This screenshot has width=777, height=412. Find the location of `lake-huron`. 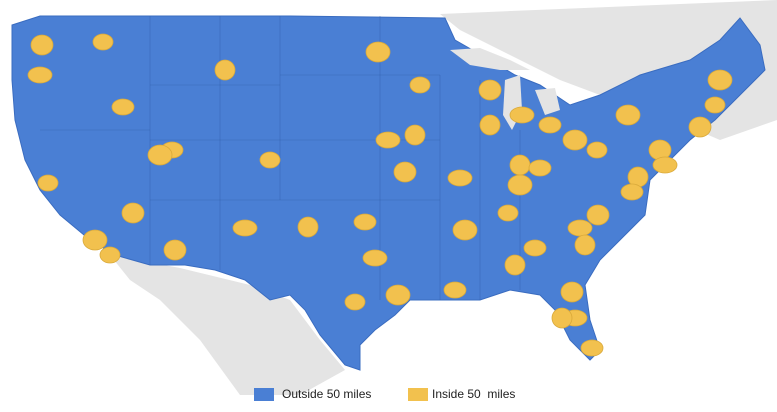

lake-huron is located at coordinates (547, 101).